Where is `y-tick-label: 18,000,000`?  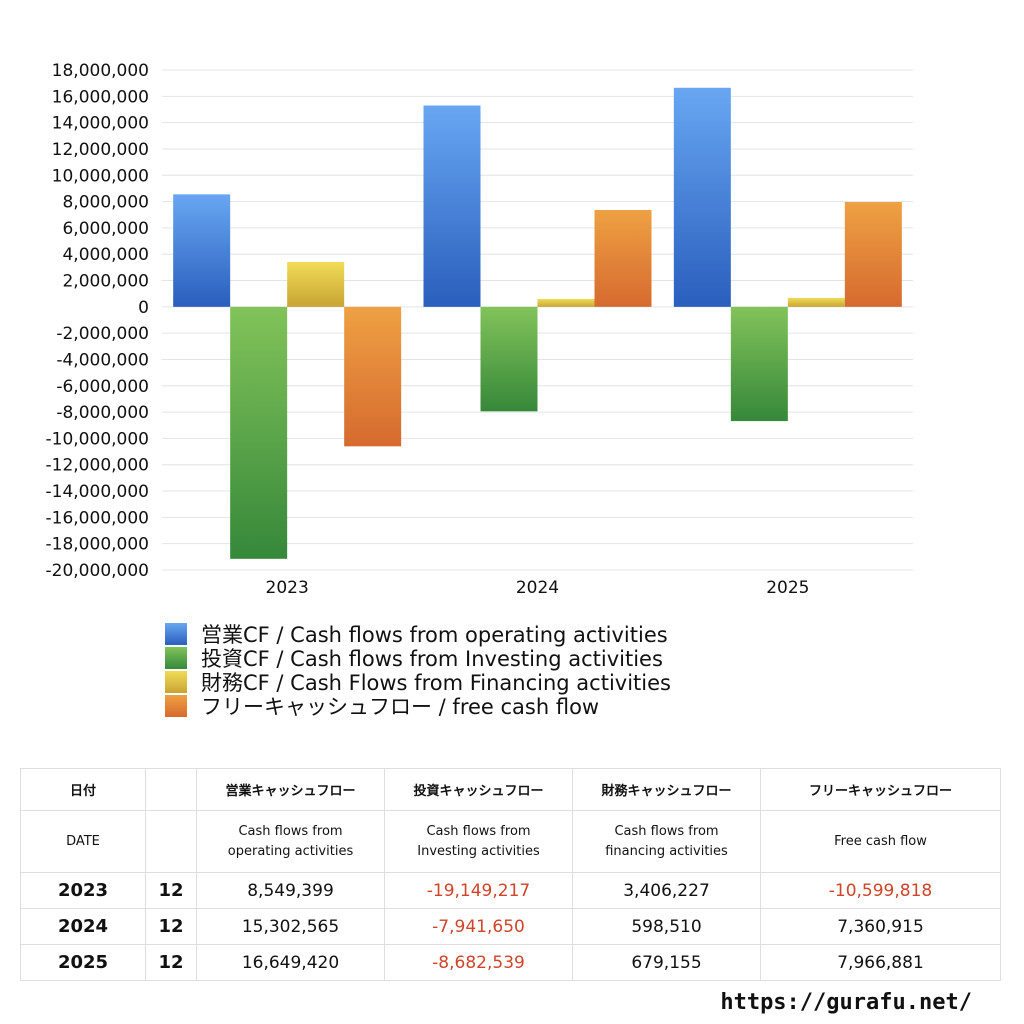 y-tick-label: 18,000,000 is located at coordinates (100, 71).